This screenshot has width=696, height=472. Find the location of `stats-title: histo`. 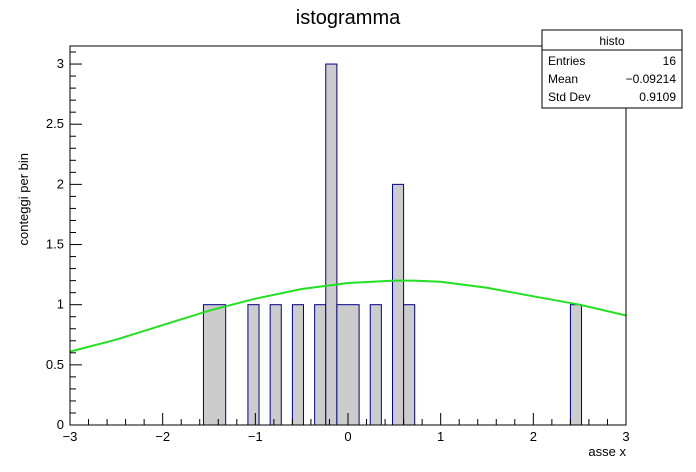

stats-title: histo is located at coordinates (612, 41).